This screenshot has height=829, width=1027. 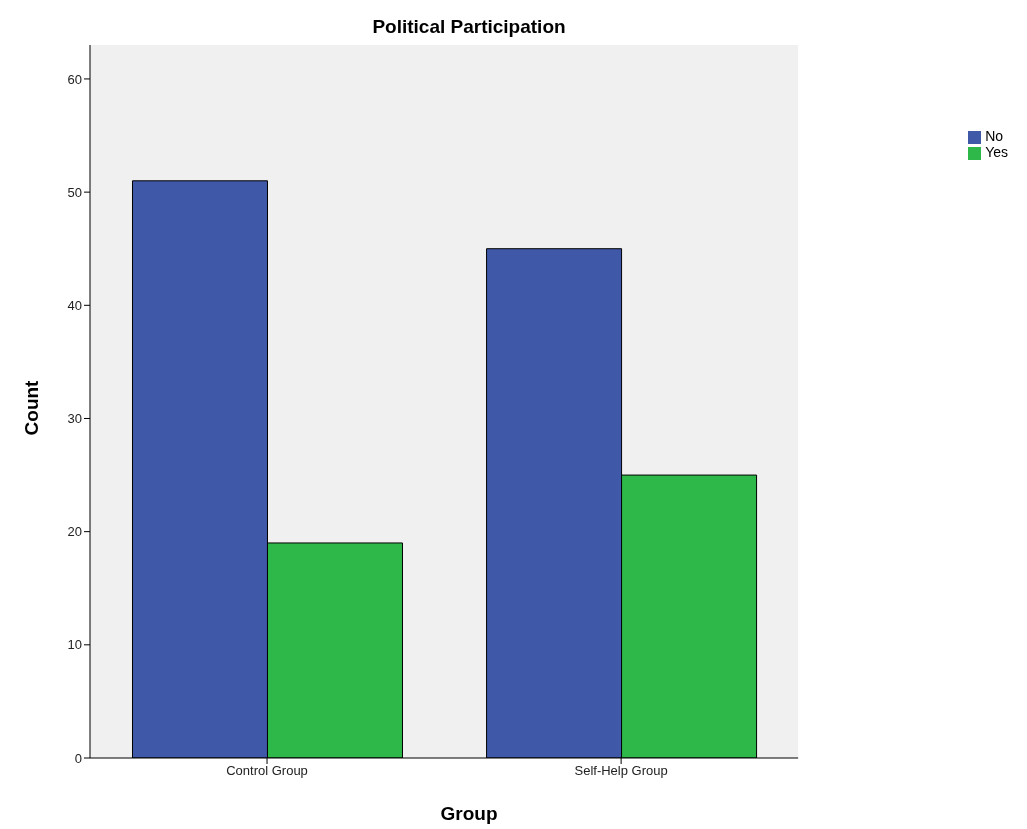 I want to click on y-tick-label: 0, so click(x=78, y=758).